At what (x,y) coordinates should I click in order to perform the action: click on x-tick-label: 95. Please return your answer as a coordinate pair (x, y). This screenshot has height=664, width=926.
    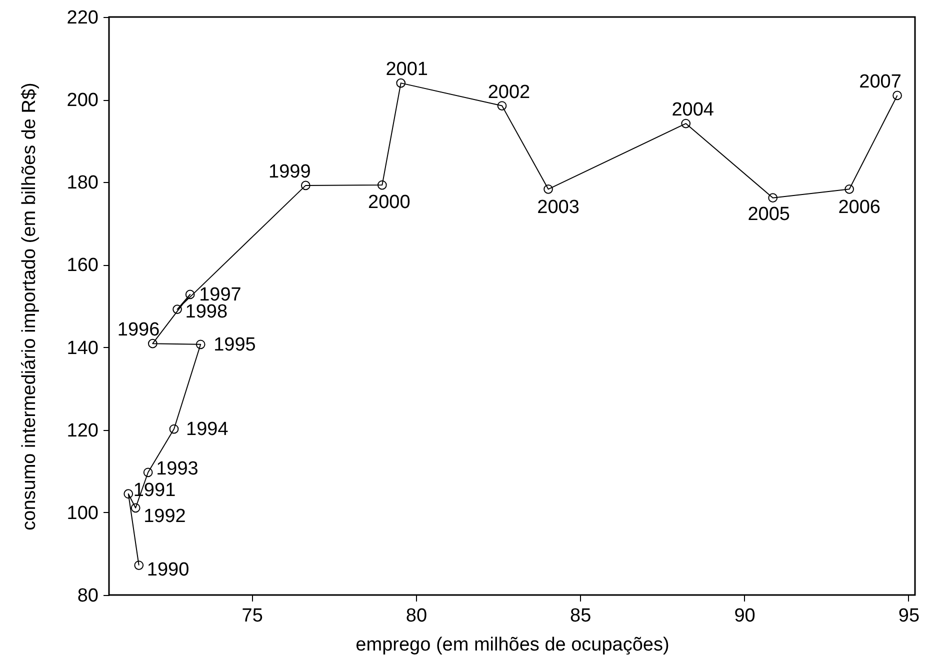
    Looking at the image, I should click on (909, 616).